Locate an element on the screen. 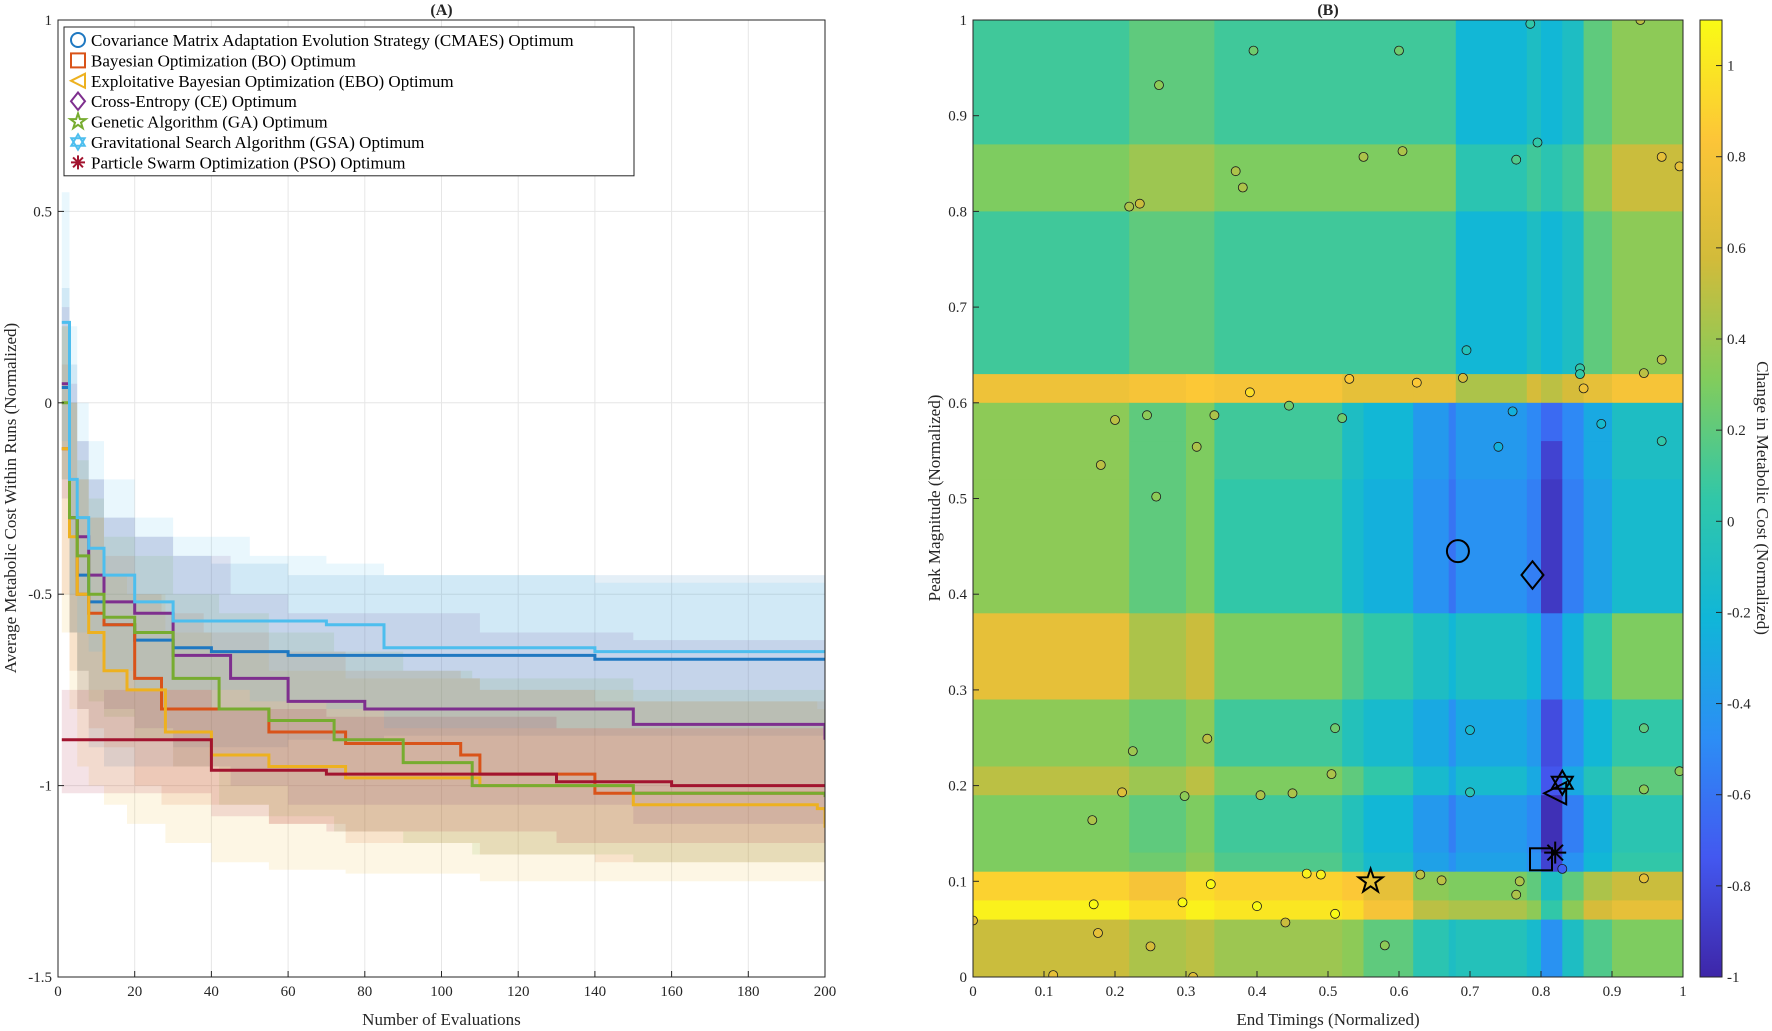 This screenshot has width=1772, height=1031. x-tick-label: 0.9 is located at coordinates (1612, 992).